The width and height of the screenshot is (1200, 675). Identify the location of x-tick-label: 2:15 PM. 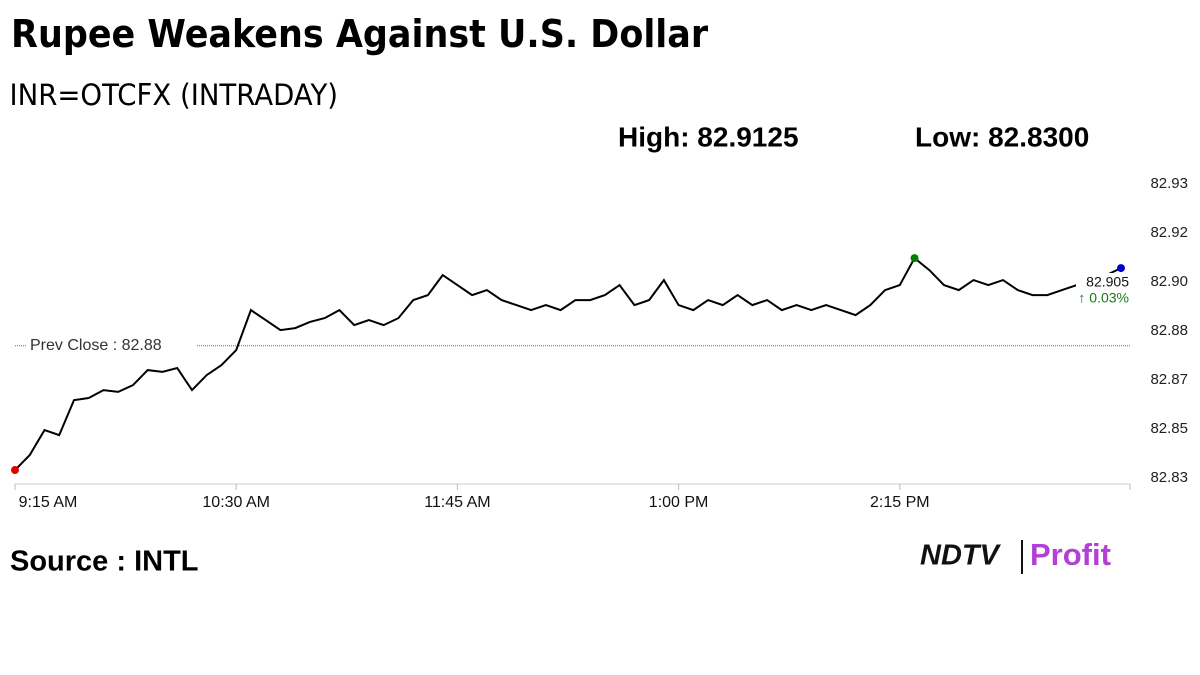
(900, 502).